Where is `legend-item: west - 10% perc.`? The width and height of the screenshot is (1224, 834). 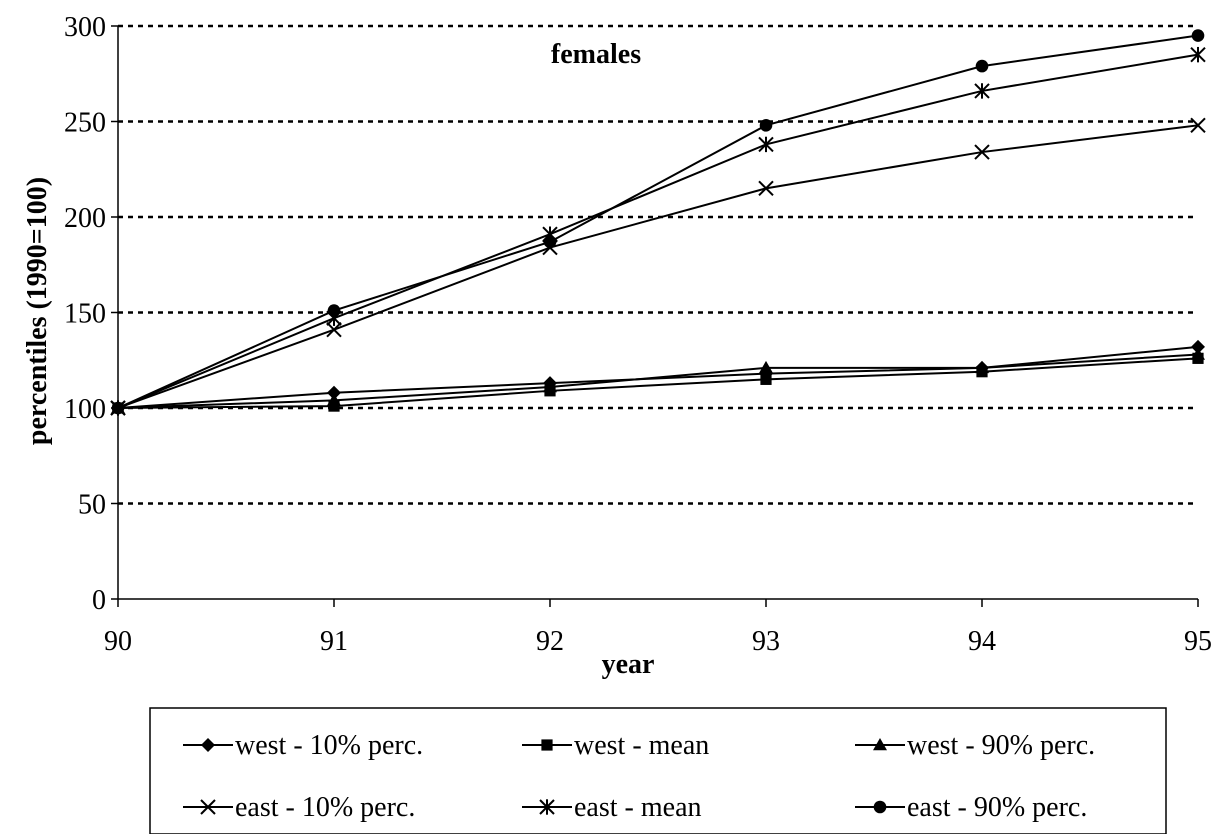 legend-item: west - 10% perc. is located at coordinates (303, 745).